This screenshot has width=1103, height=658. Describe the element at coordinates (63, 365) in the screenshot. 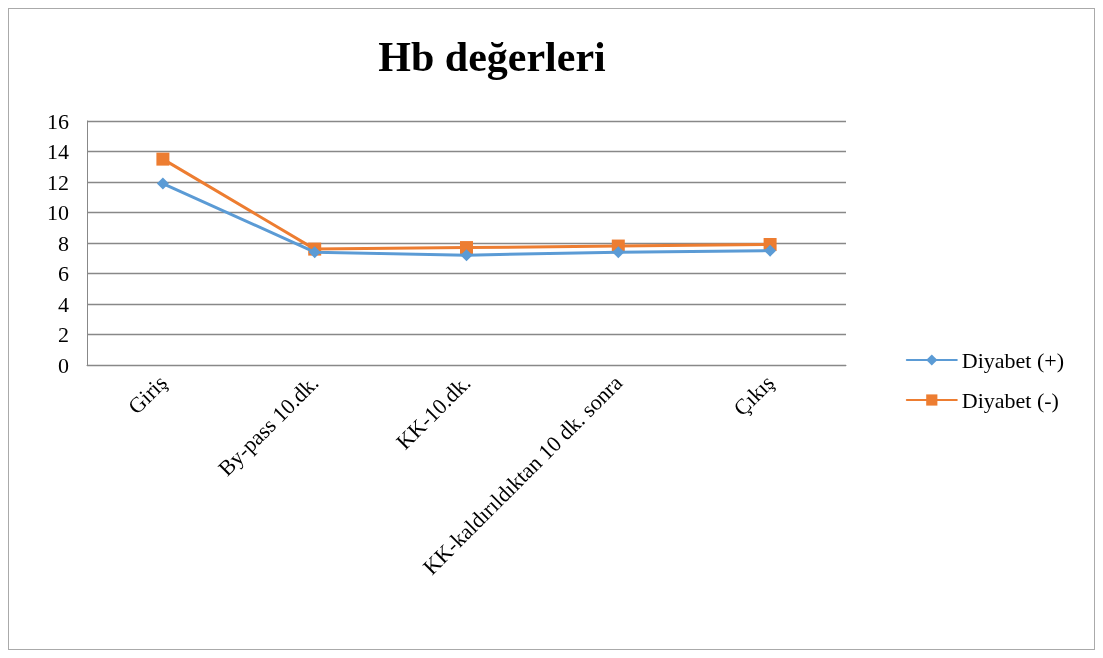

I see `y-tick-label: 0` at that location.